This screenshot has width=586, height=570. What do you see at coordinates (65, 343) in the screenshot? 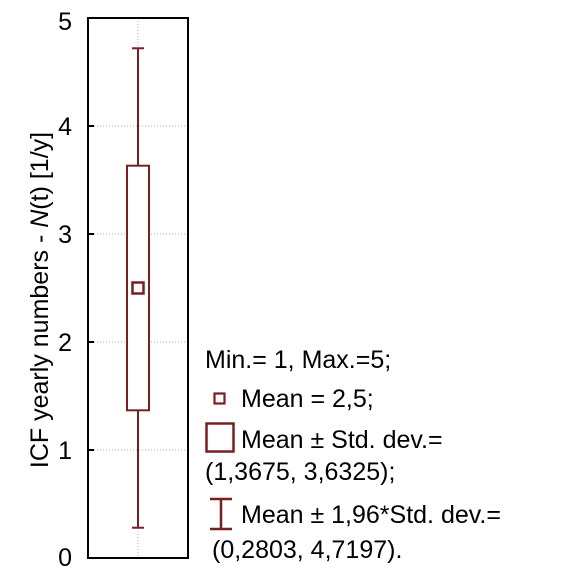
I see `y-tick-label: 2` at bounding box center [65, 343].